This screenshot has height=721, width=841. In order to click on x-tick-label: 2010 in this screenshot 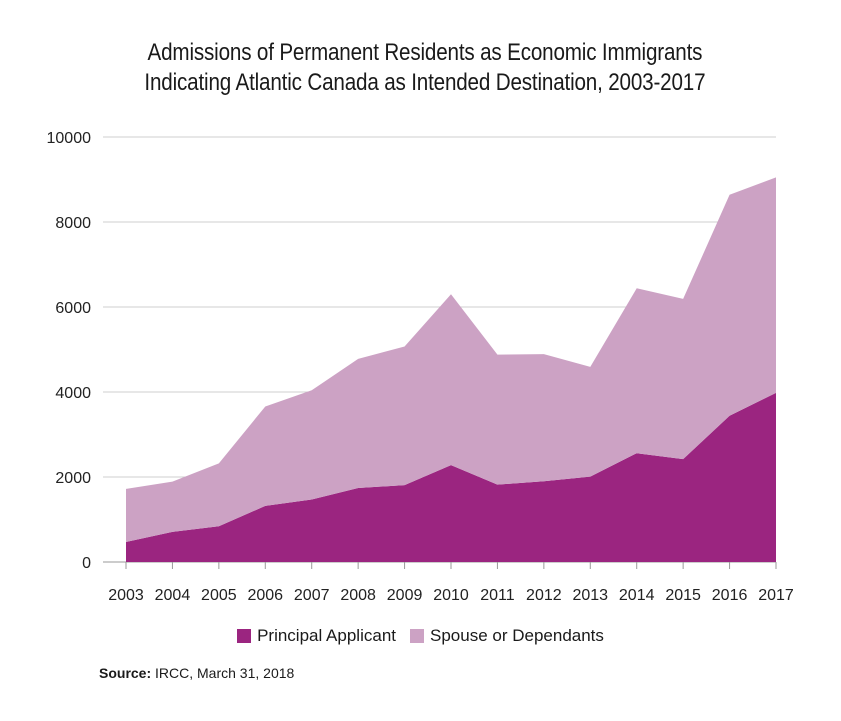, I will do `click(451, 595)`.